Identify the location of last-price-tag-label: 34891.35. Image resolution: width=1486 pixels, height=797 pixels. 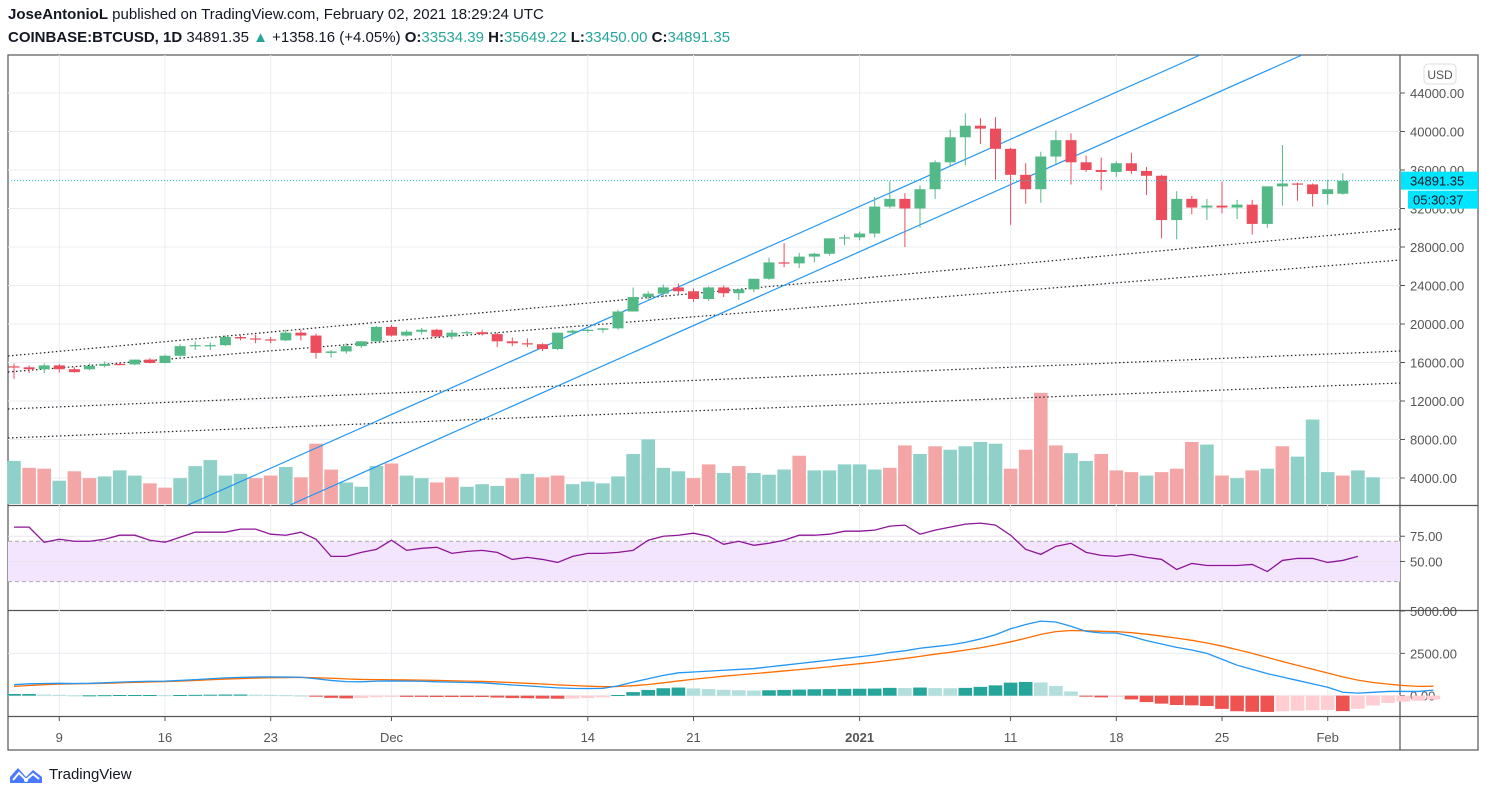
(1437, 181).